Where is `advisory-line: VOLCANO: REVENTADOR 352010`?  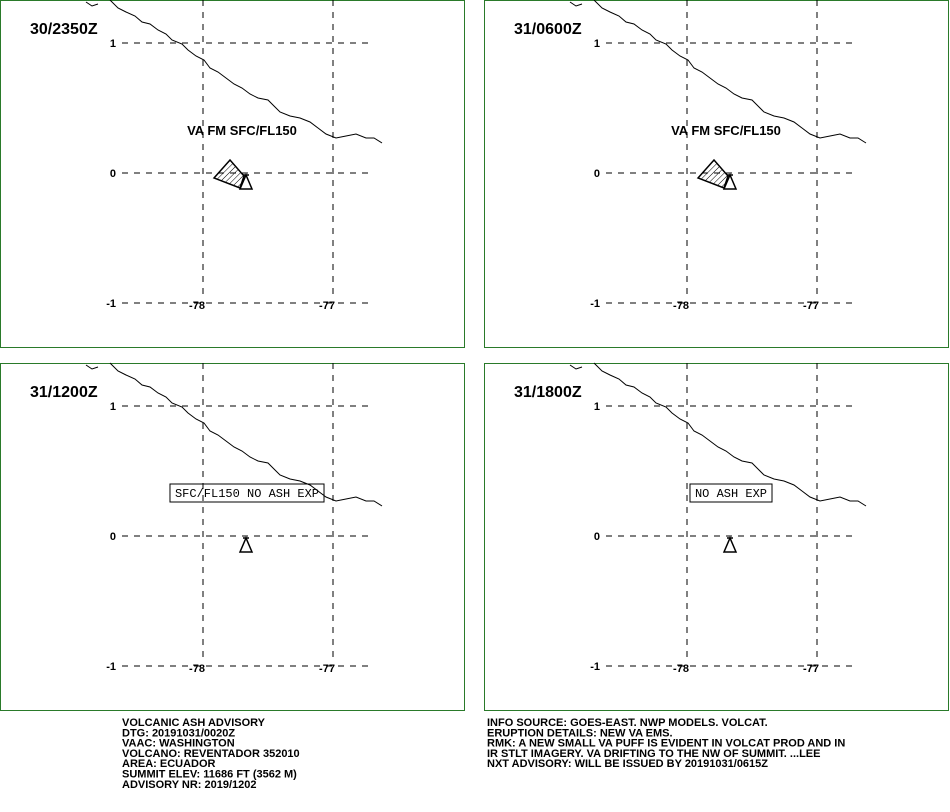
advisory-line: VOLCANO: REVENTADOR 352010 is located at coordinates (211, 754).